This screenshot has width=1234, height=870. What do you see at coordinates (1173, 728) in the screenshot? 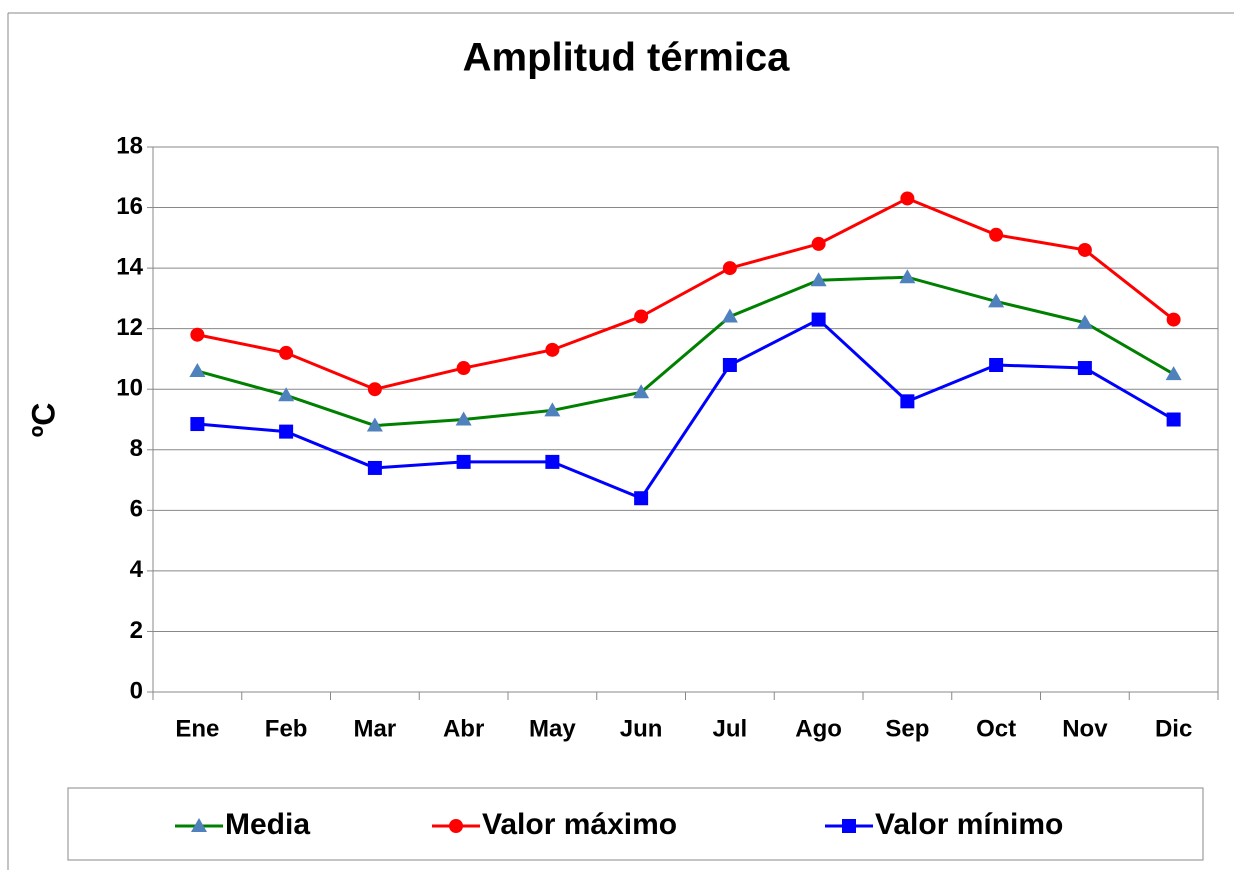
I see `x-tick-label: Dic` at bounding box center [1173, 728].